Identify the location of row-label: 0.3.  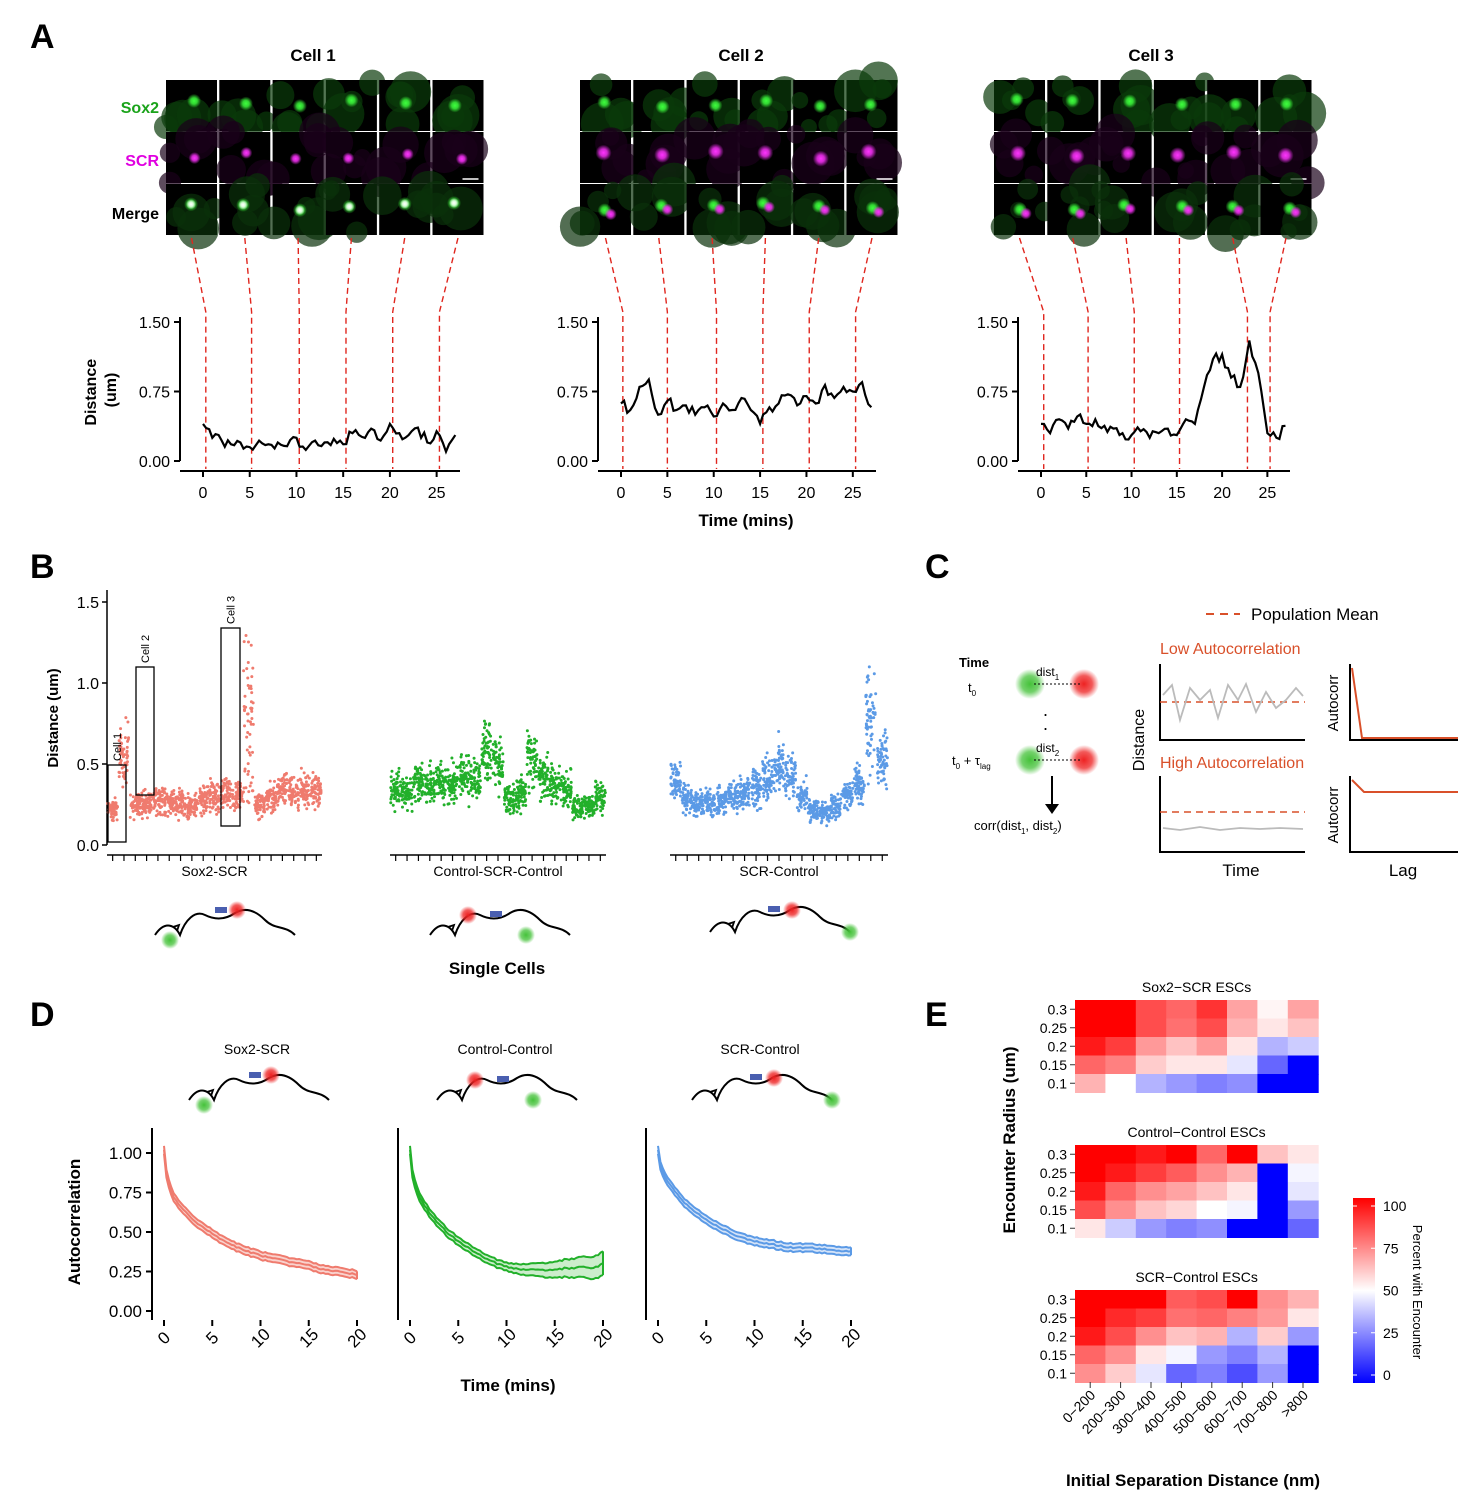
(1058, 1154).